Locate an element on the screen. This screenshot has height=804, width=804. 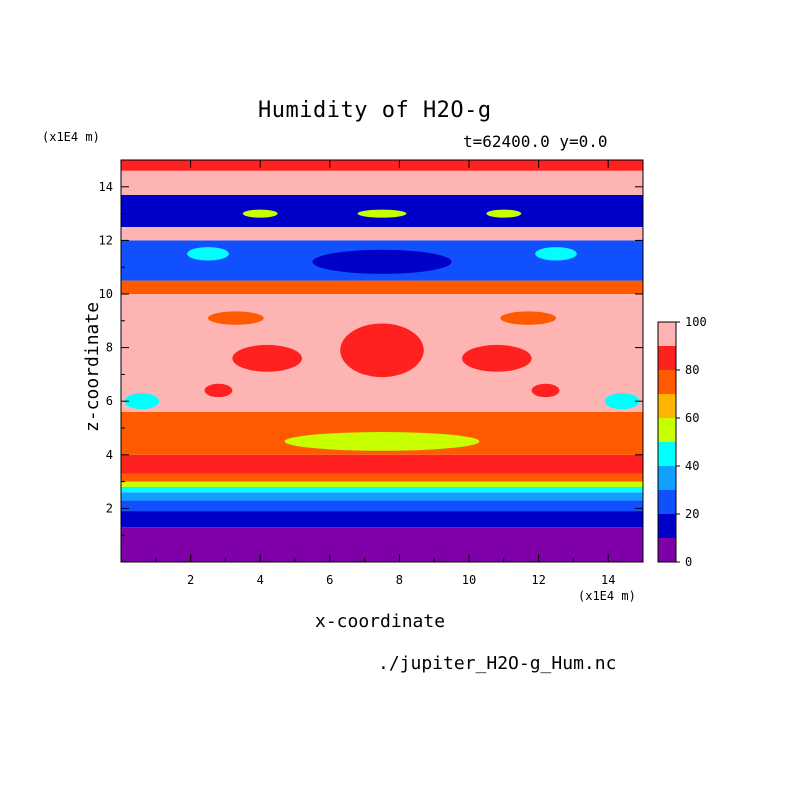
colorbar-frame is located at coordinates (667, 442).